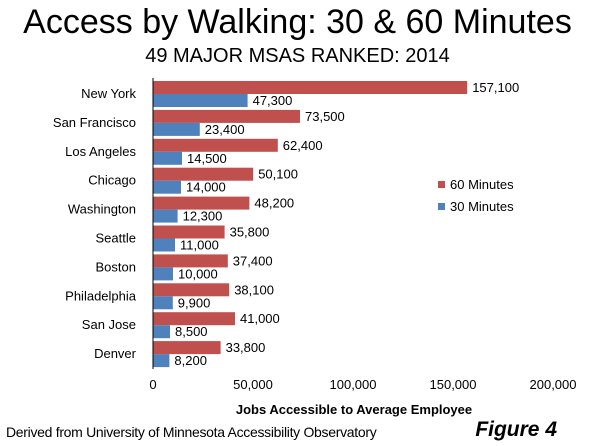  I want to click on legend-entry: 60 Minutes, so click(482, 184).